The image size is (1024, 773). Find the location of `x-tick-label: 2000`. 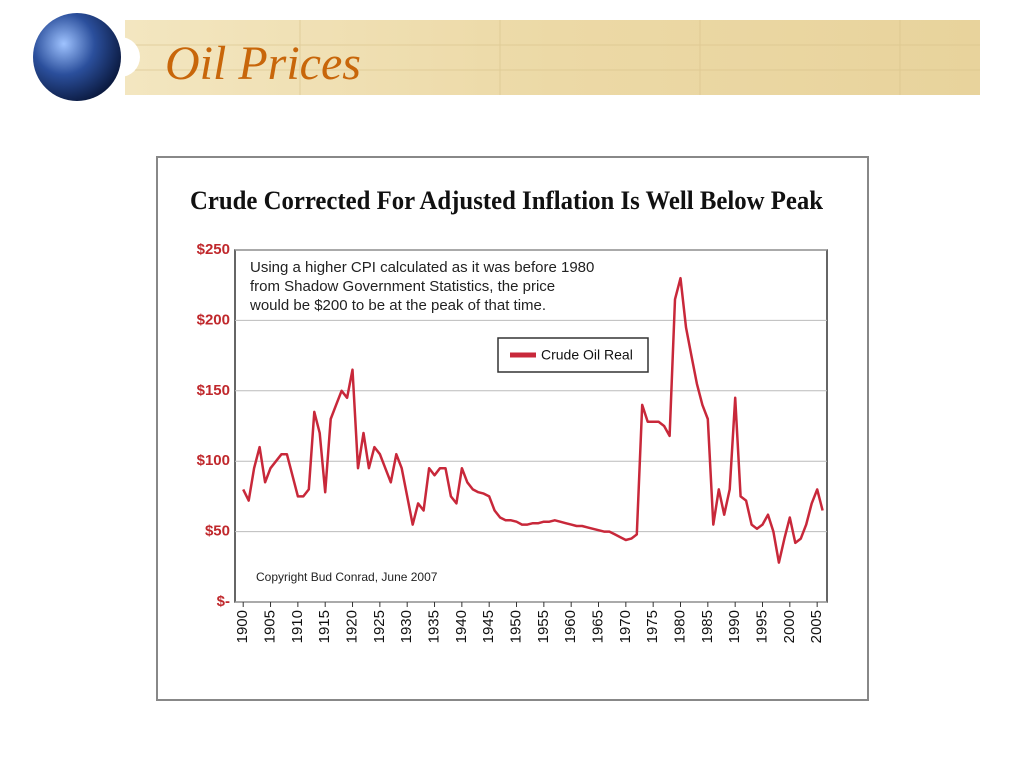

x-tick-label: 2000 is located at coordinates (789, 626).